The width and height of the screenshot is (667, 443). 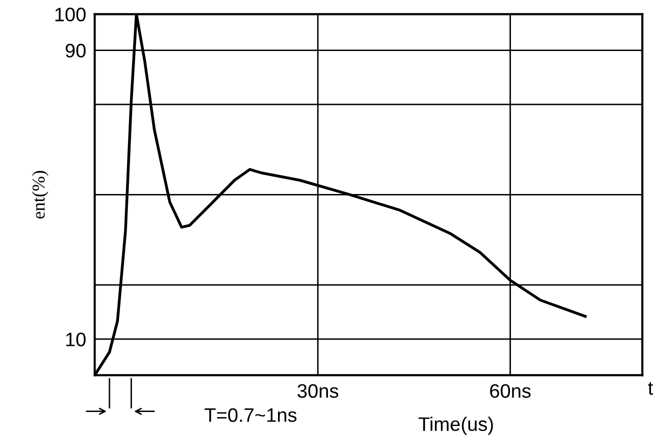 I want to click on y-tick-label: 90, so click(x=76, y=51).